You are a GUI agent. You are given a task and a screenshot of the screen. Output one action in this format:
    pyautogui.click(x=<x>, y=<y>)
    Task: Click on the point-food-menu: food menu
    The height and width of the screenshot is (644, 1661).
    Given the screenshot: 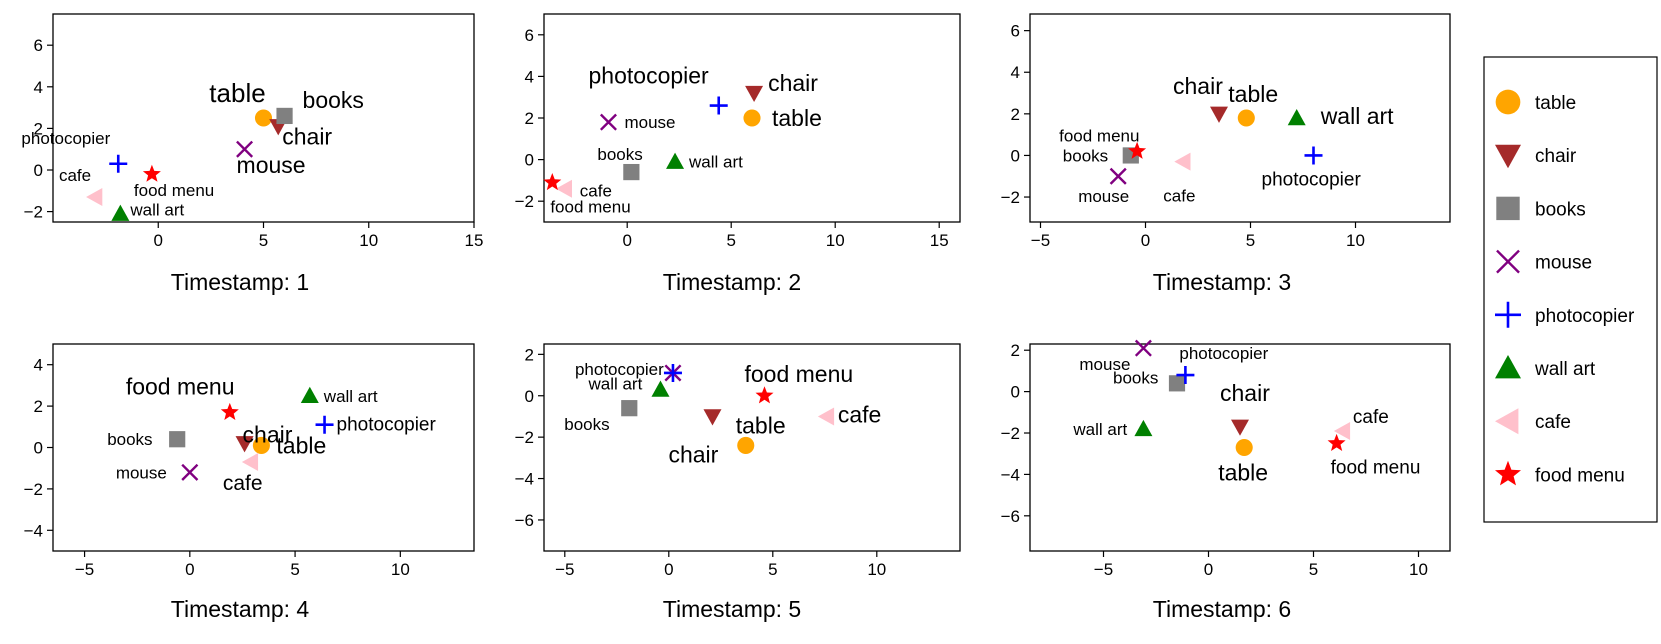 What is the action you would take?
    pyautogui.click(x=182, y=396)
    